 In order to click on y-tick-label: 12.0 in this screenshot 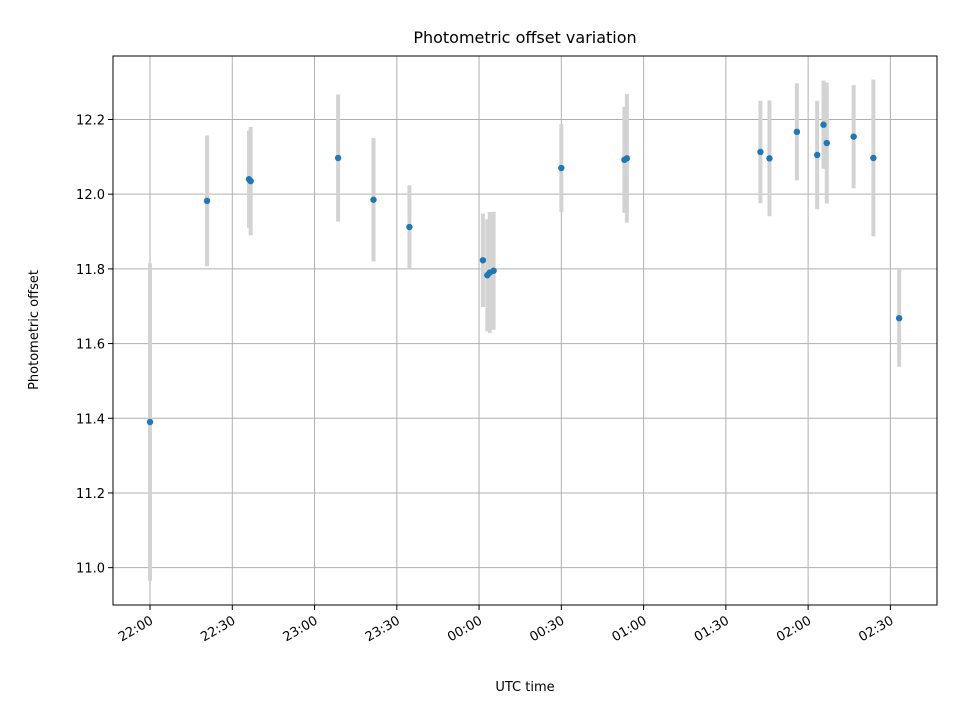, I will do `click(90, 195)`.